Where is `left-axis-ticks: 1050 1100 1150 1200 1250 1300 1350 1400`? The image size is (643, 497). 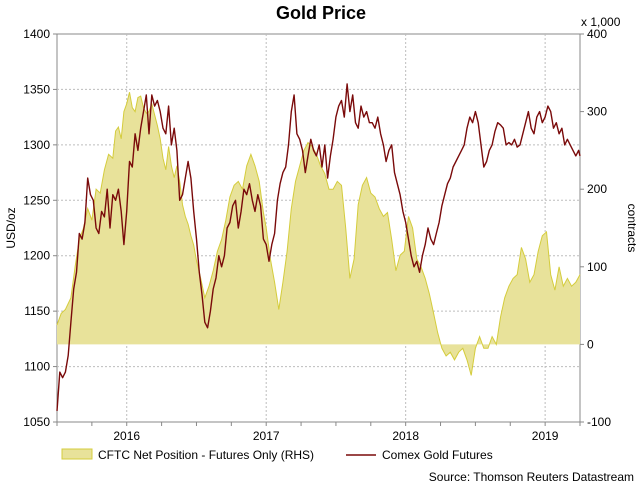
left-axis-ticks: 1050 1100 1150 1200 1250 1300 1350 1400 is located at coordinates (40, 228).